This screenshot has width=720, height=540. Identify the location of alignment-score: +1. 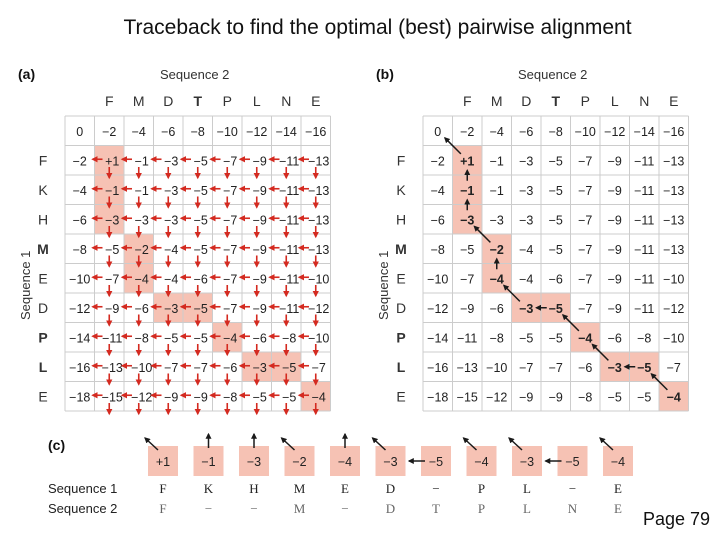
(163, 462).